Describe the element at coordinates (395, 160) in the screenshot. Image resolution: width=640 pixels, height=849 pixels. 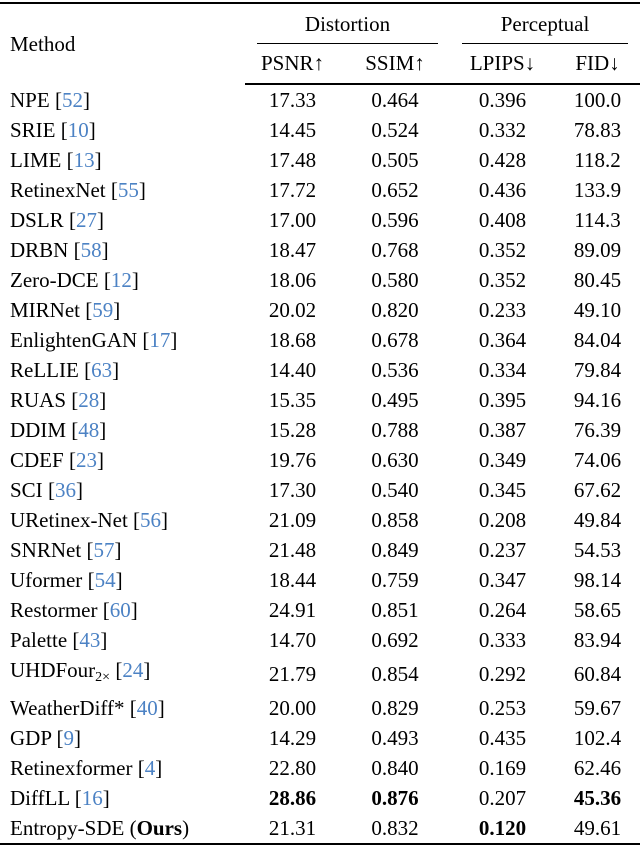
I see `ssim-value: 0.505` at that location.